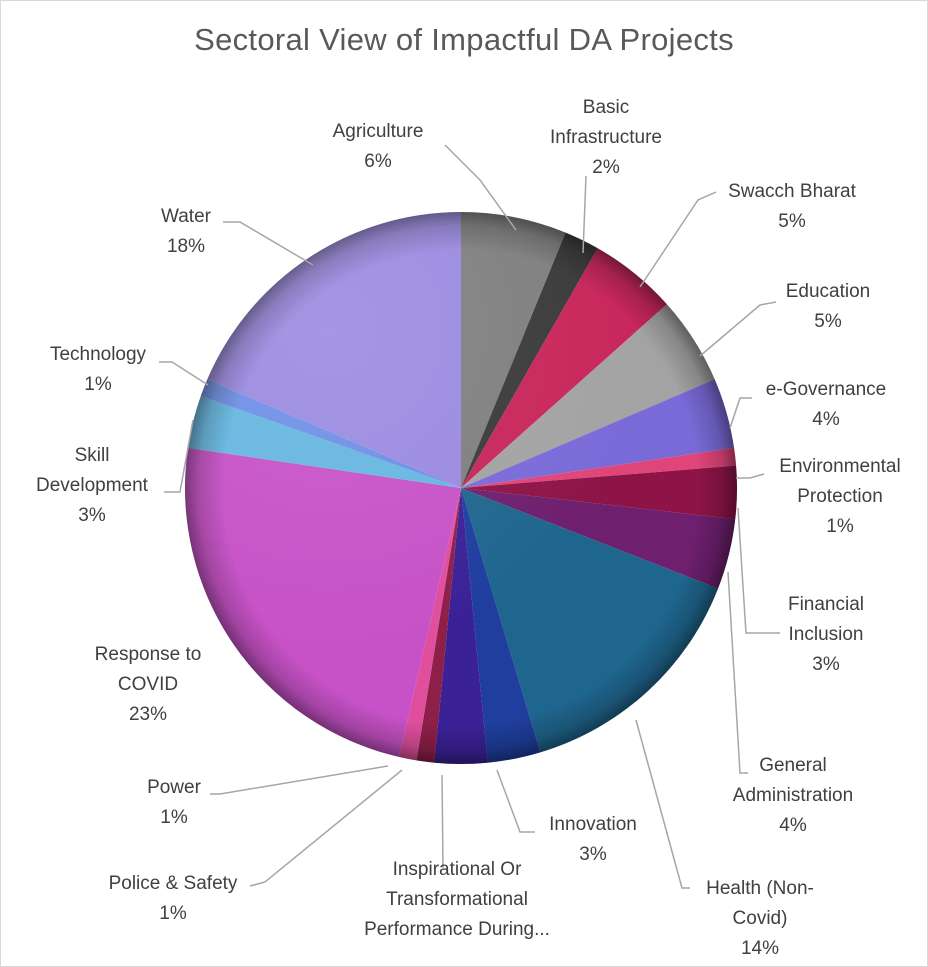 Image resolution: width=928 pixels, height=967 pixels. I want to click on leader-line-health-non-covid, so click(662, 804).